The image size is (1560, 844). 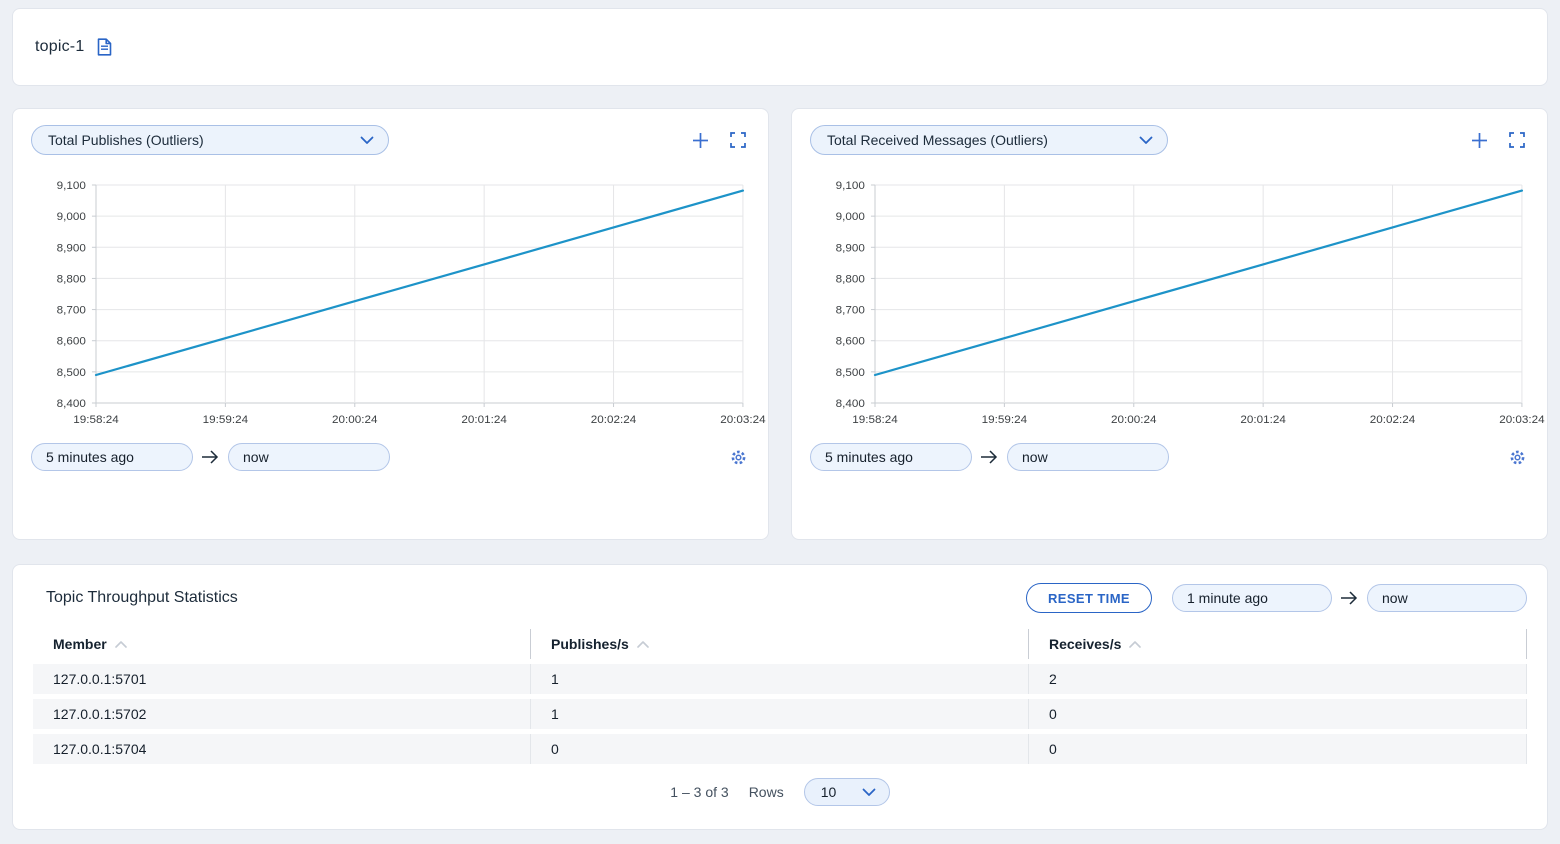 I want to click on stats-header: Topic Throughput Statistics RESET TIME, so click(x=780, y=598).